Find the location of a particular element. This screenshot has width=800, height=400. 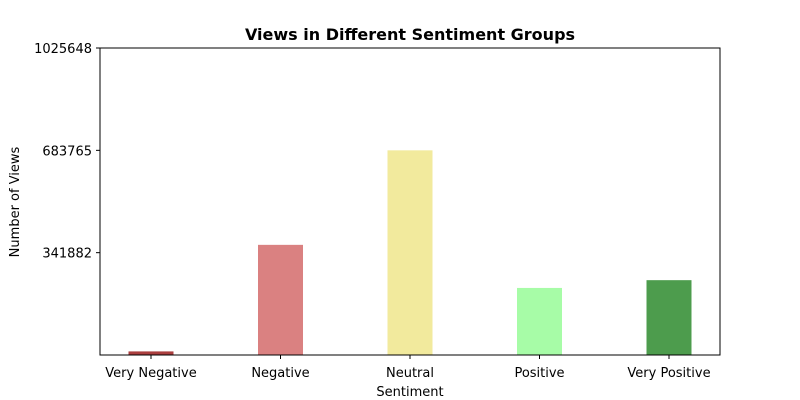

y-axis-ticks: 341882 683765 1025648 is located at coordinates (67, 152).